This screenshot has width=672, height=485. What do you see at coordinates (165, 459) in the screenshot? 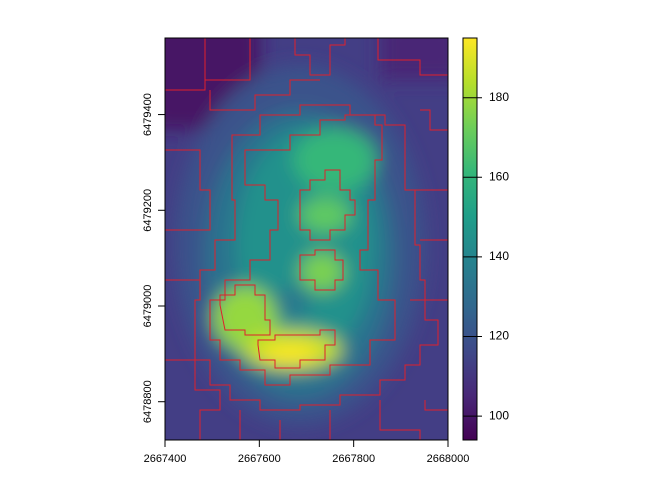
I see `x-tick-label: 2667400` at bounding box center [165, 459].